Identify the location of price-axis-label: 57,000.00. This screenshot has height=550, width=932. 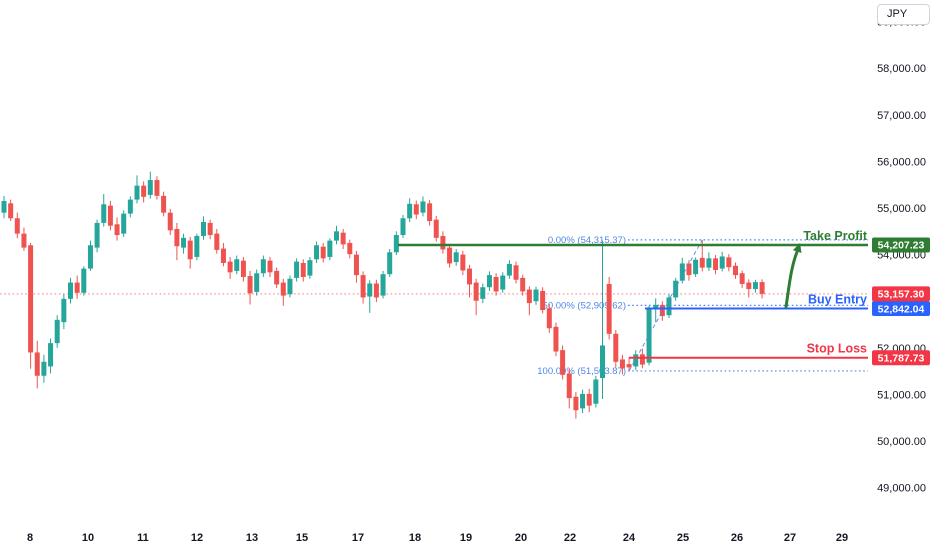
(901, 116).